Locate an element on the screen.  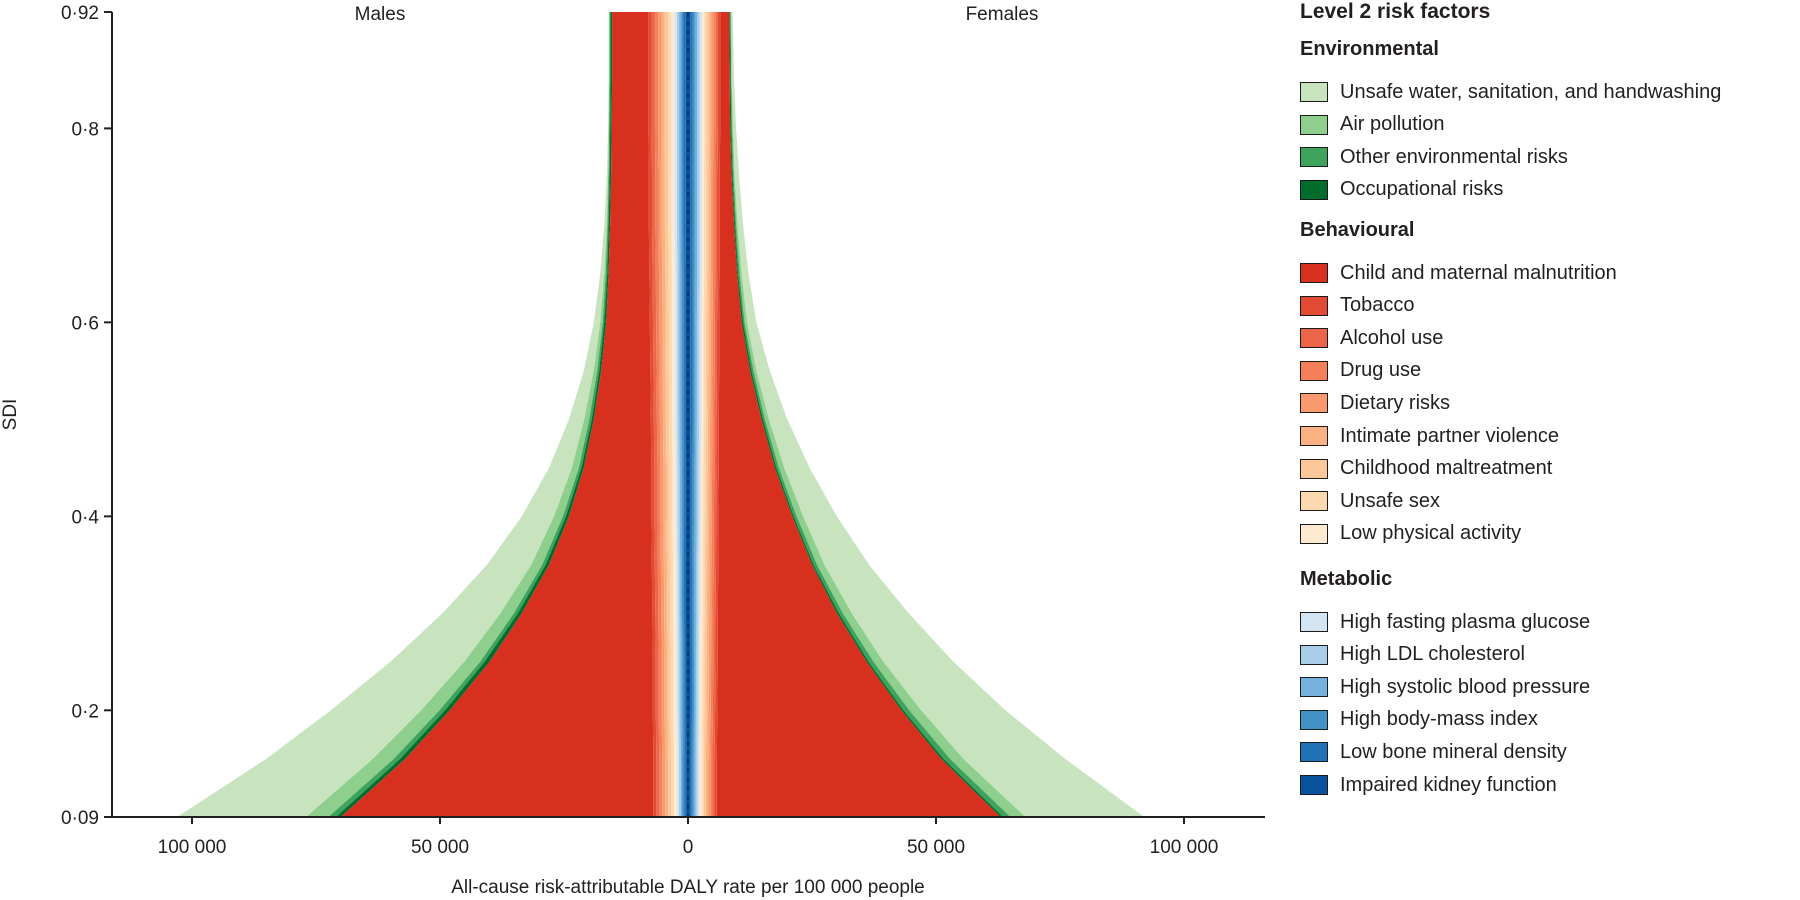
legend-item: Other environmental risks is located at coordinates (1434, 157).